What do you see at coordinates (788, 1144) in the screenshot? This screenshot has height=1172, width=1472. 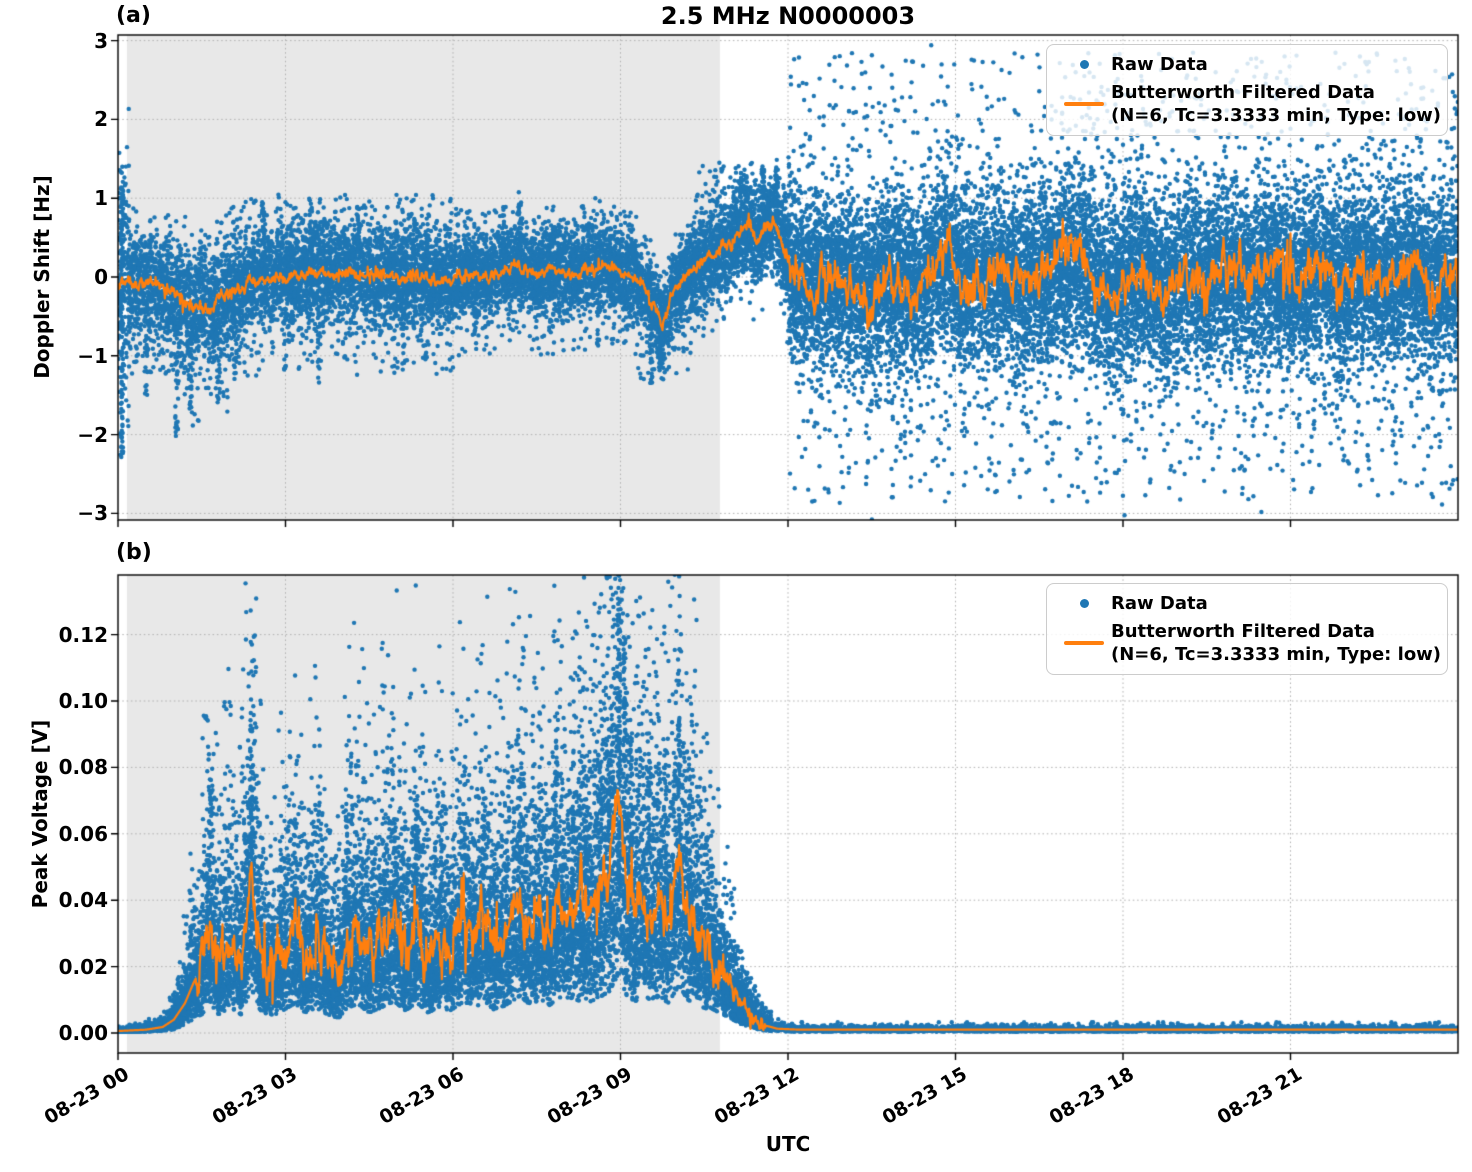 I see `x-axis-label: UTC` at bounding box center [788, 1144].